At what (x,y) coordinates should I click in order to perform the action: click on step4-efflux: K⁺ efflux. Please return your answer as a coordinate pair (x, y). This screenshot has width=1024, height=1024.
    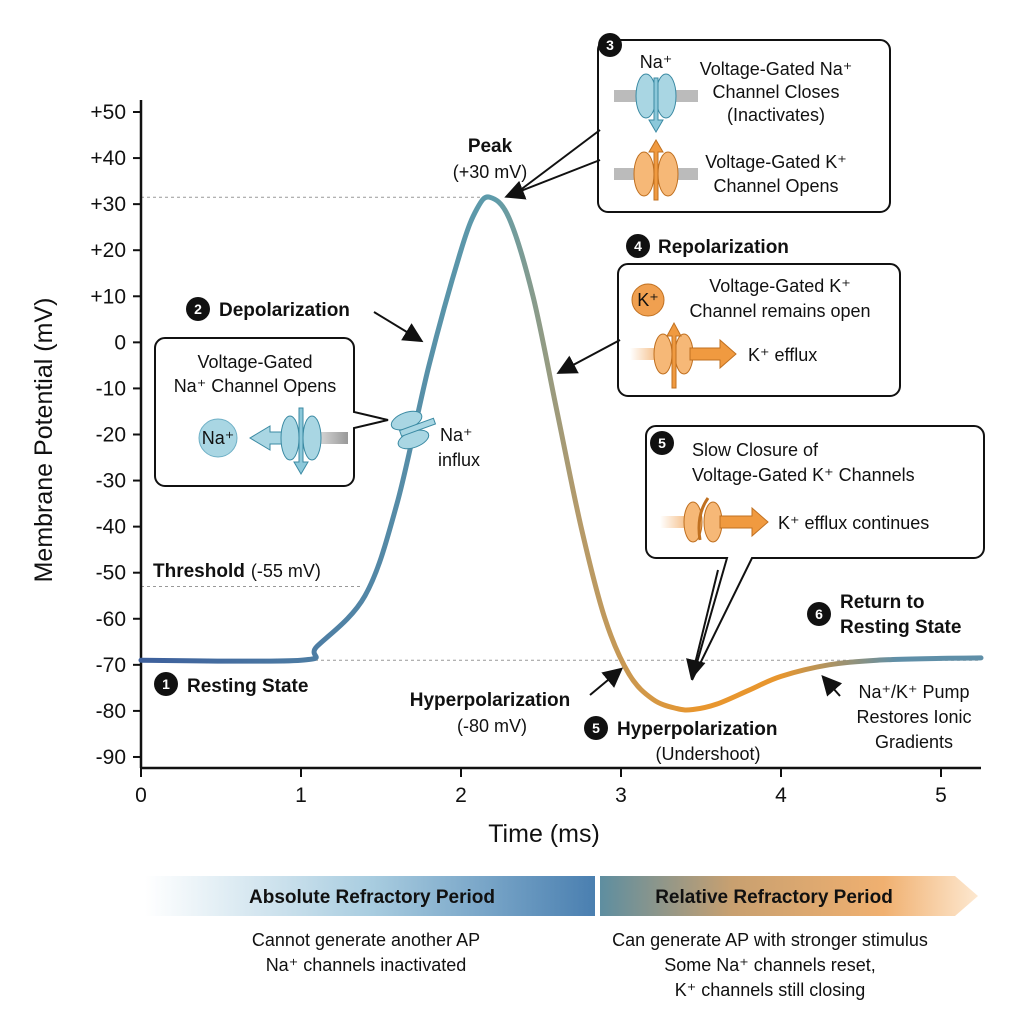
    Looking at the image, I should click on (782, 355).